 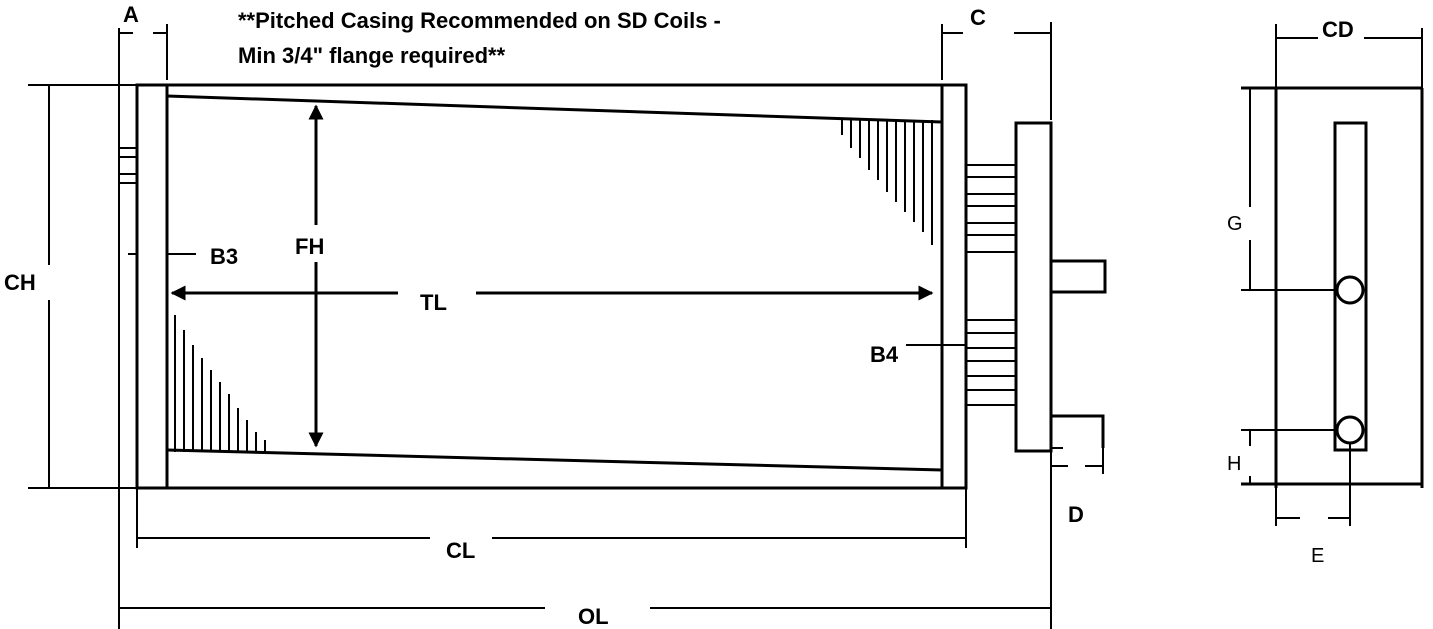 I want to click on left-return-bend, so click(x=128, y=201).